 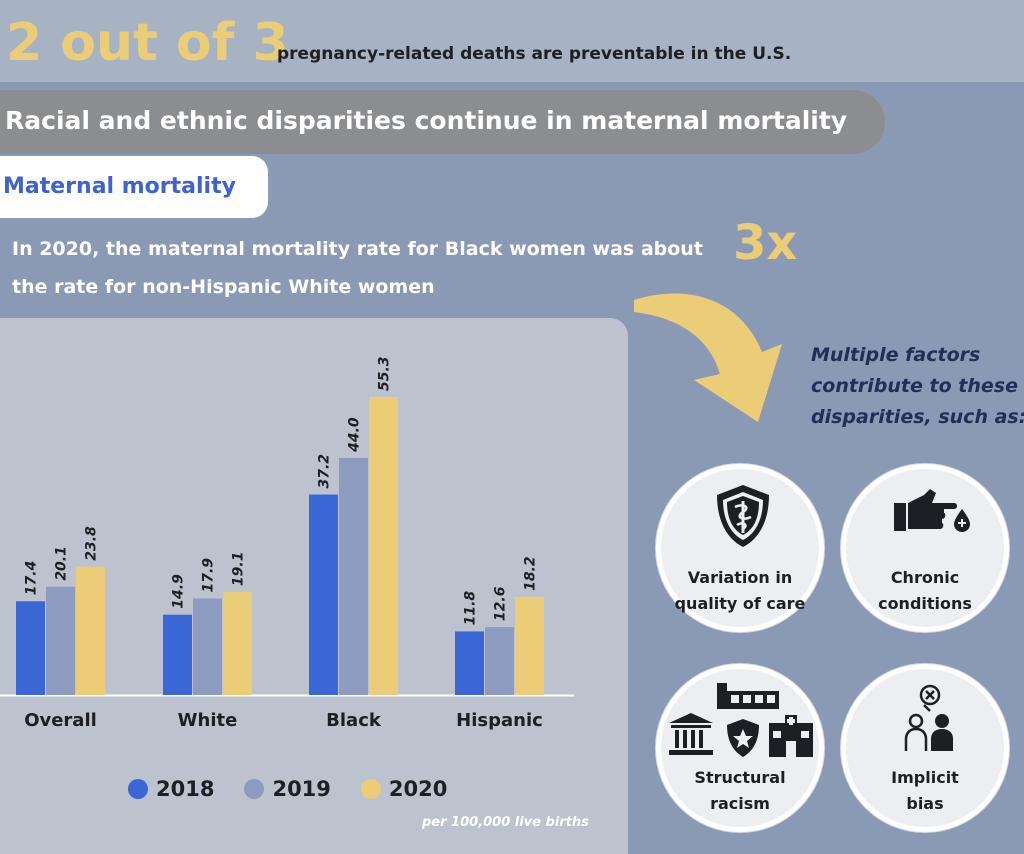 I want to click on value-label-black-2018: 37.2, so click(x=325, y=471).